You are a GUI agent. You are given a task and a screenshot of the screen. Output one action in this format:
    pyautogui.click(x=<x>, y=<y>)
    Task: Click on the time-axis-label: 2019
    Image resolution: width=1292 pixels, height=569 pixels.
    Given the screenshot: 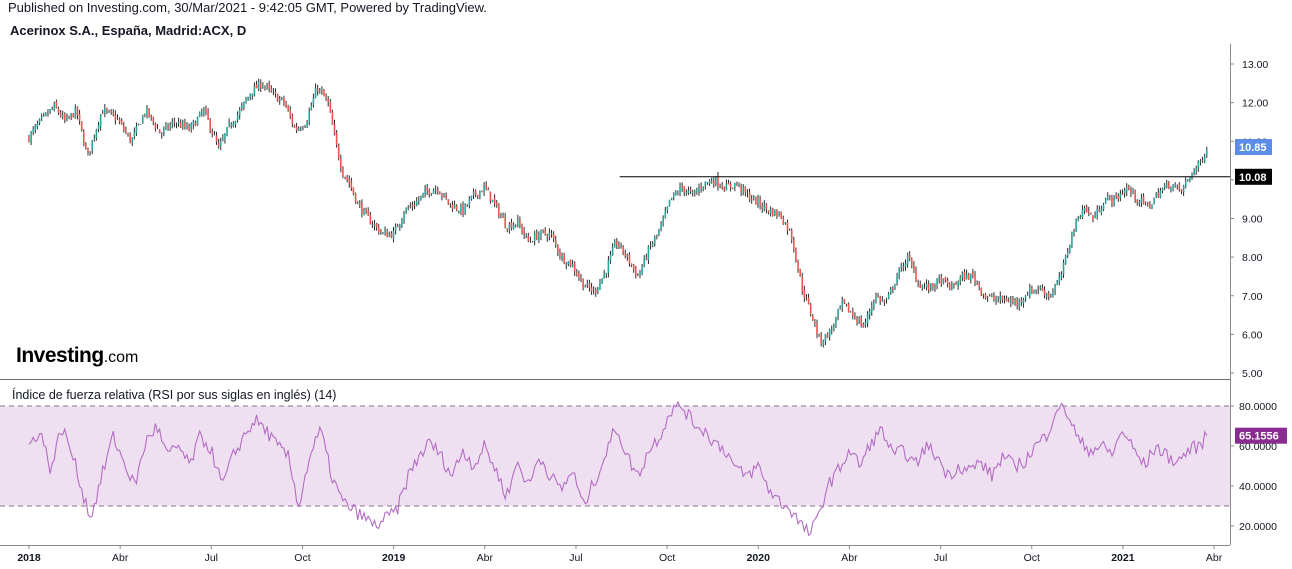 What is the action you would take?
    pyautogui.click(x=394, y=558)
    